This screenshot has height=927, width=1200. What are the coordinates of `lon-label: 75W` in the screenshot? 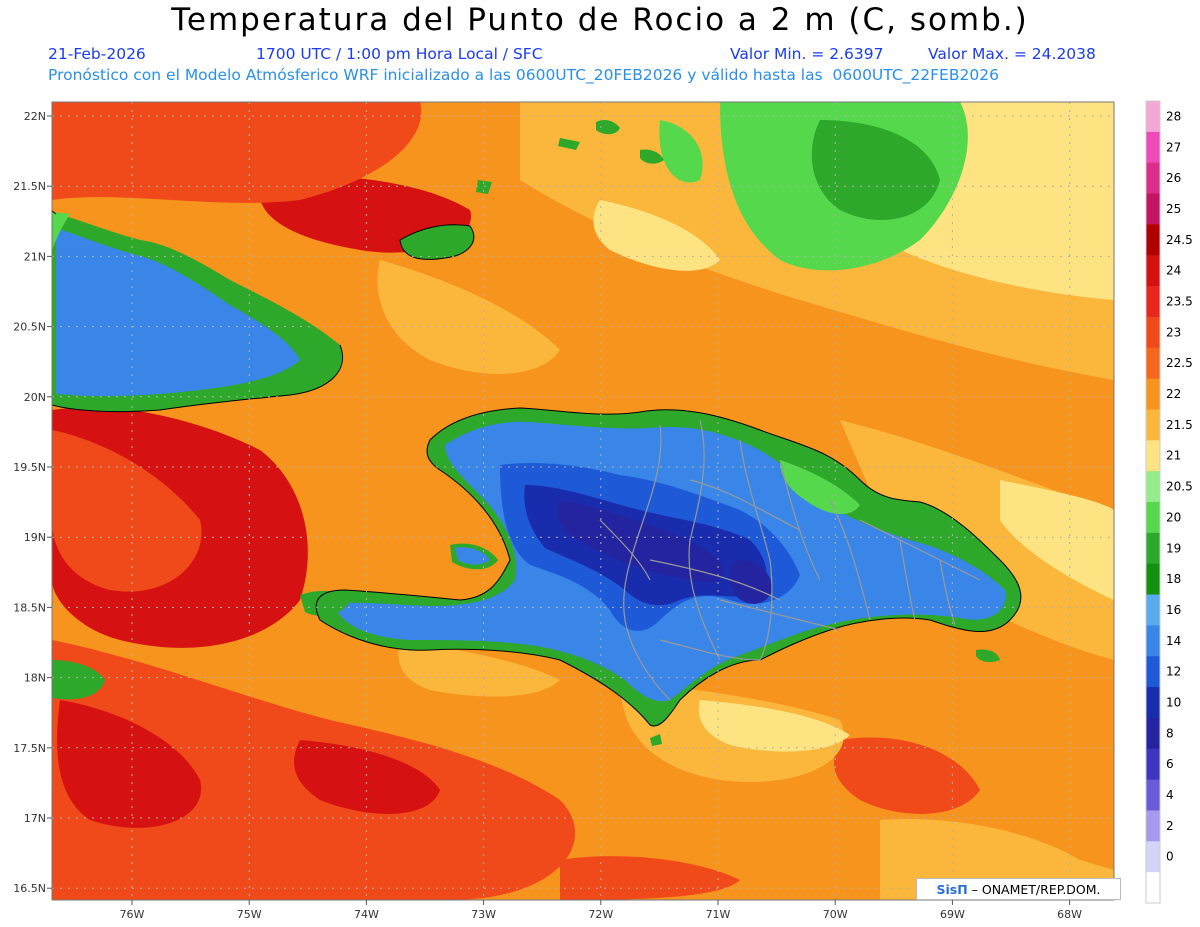 It's located at (249, 914).